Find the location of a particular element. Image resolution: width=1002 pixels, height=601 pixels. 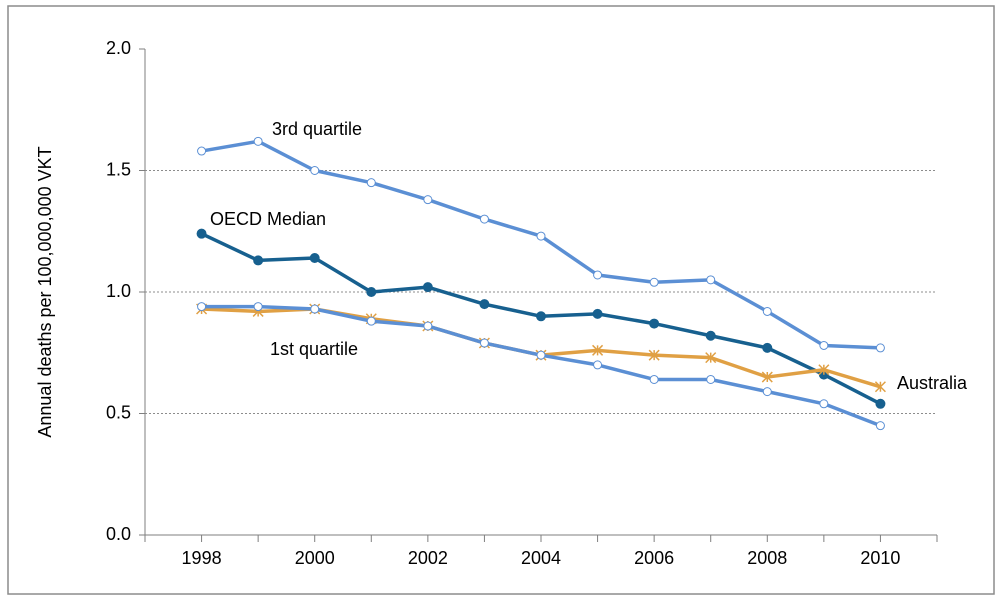

y-tick-label: 1.5 is located at coordinates (118, 169).